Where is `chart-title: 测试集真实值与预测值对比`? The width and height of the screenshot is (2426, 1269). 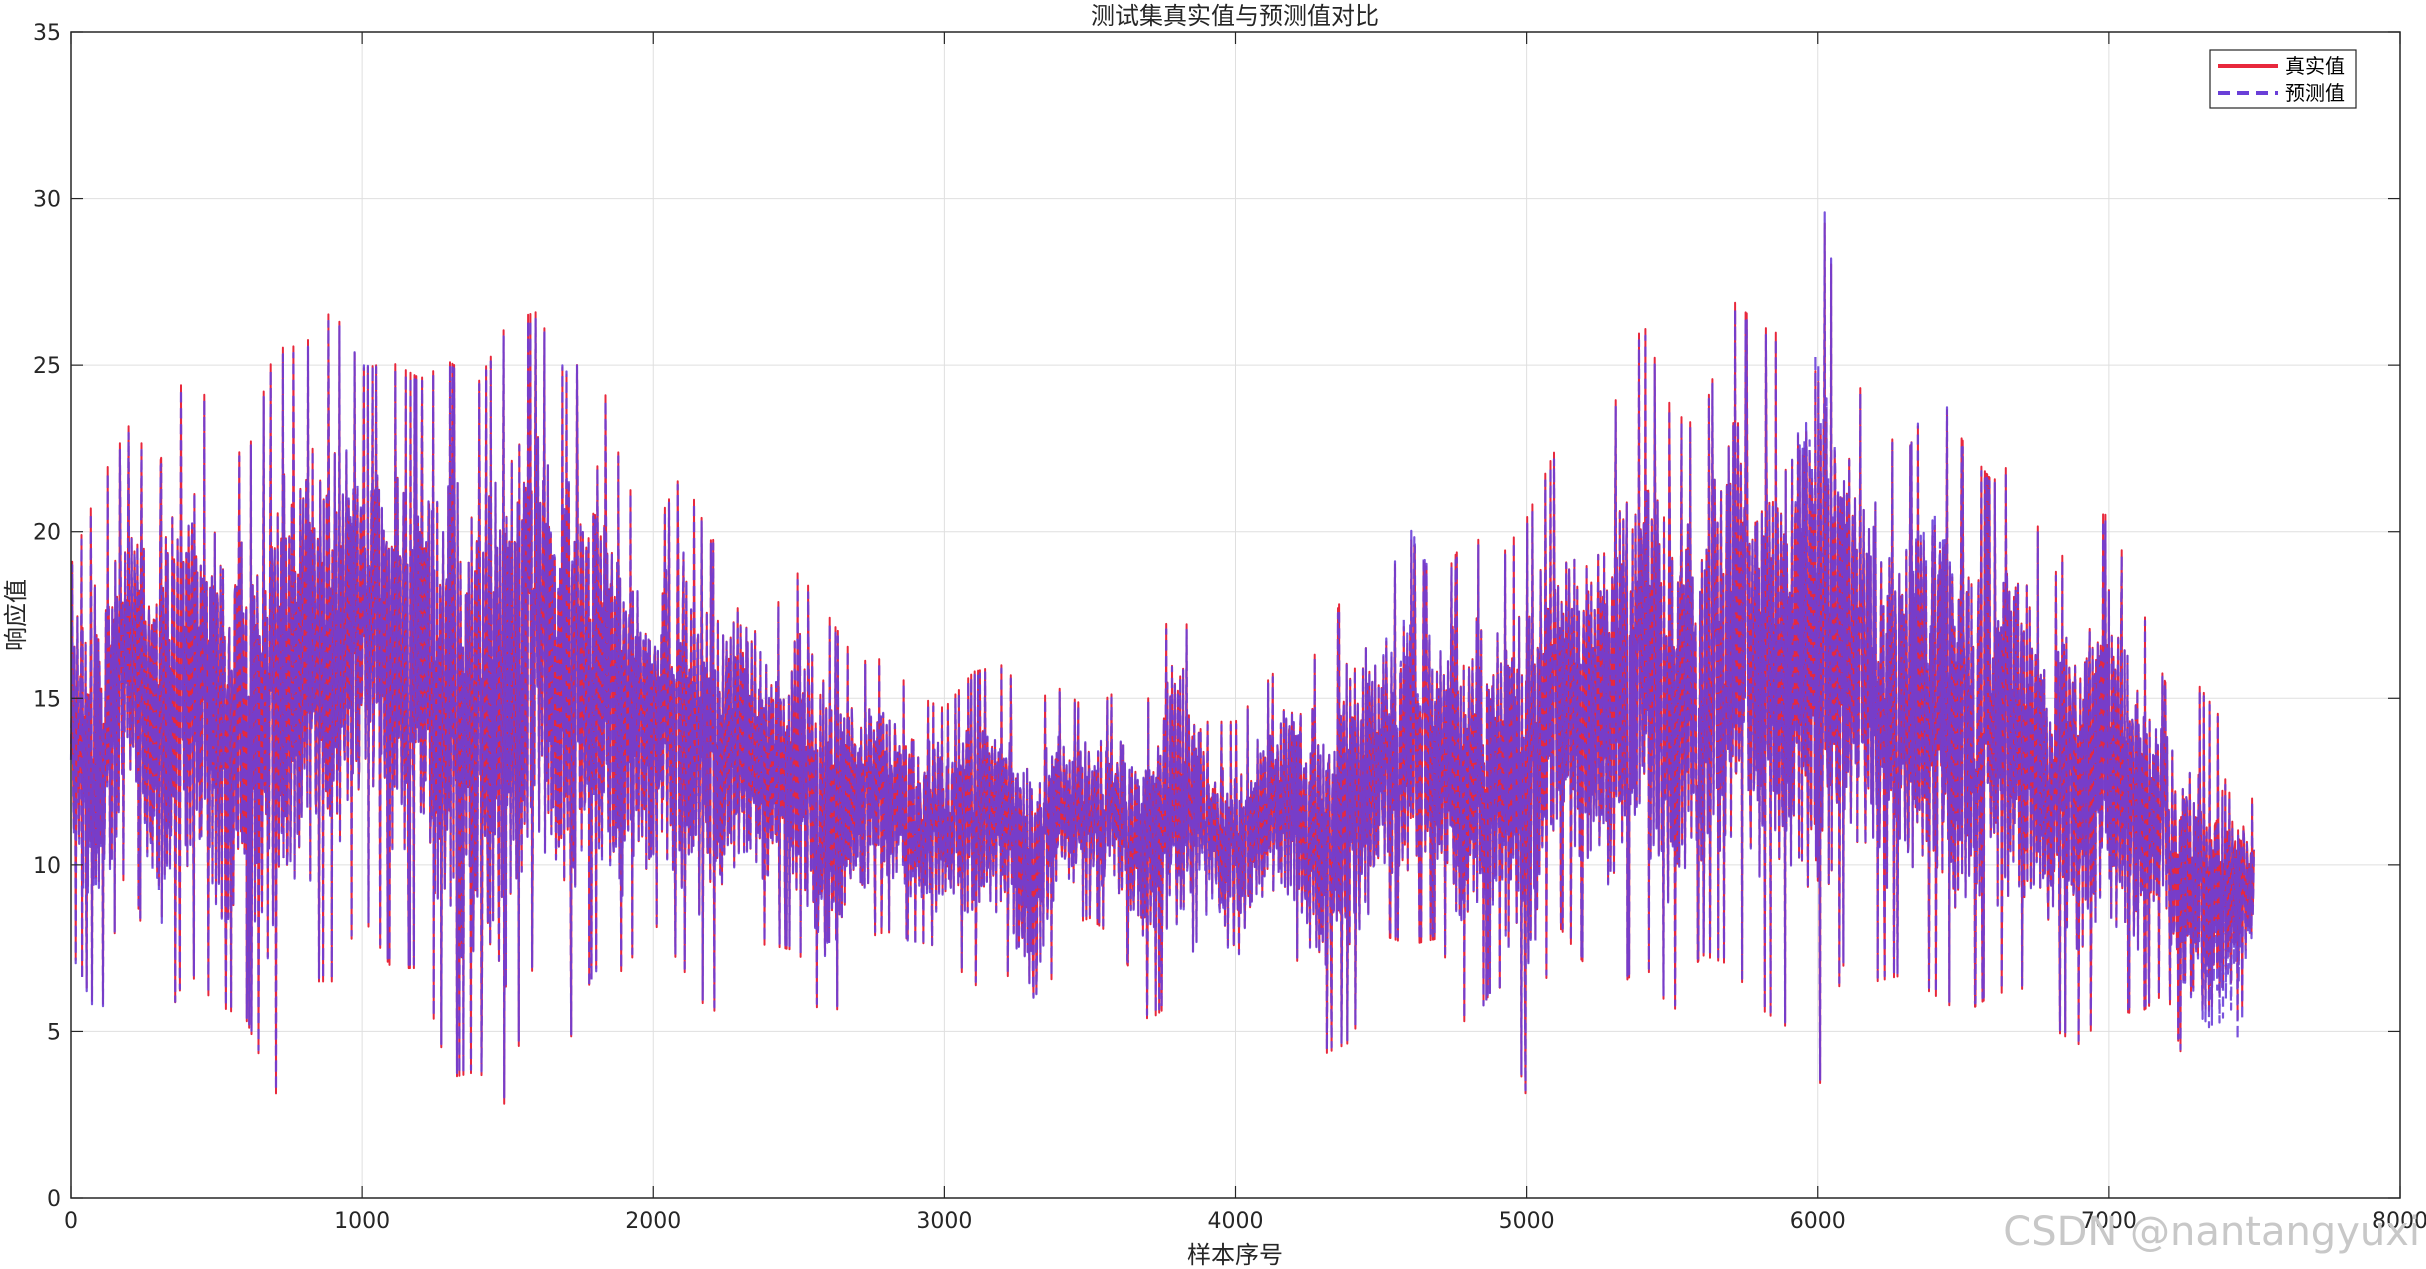 chart-title: 测试集真实值与预测值对比 is located at coordinates (1235, 16).